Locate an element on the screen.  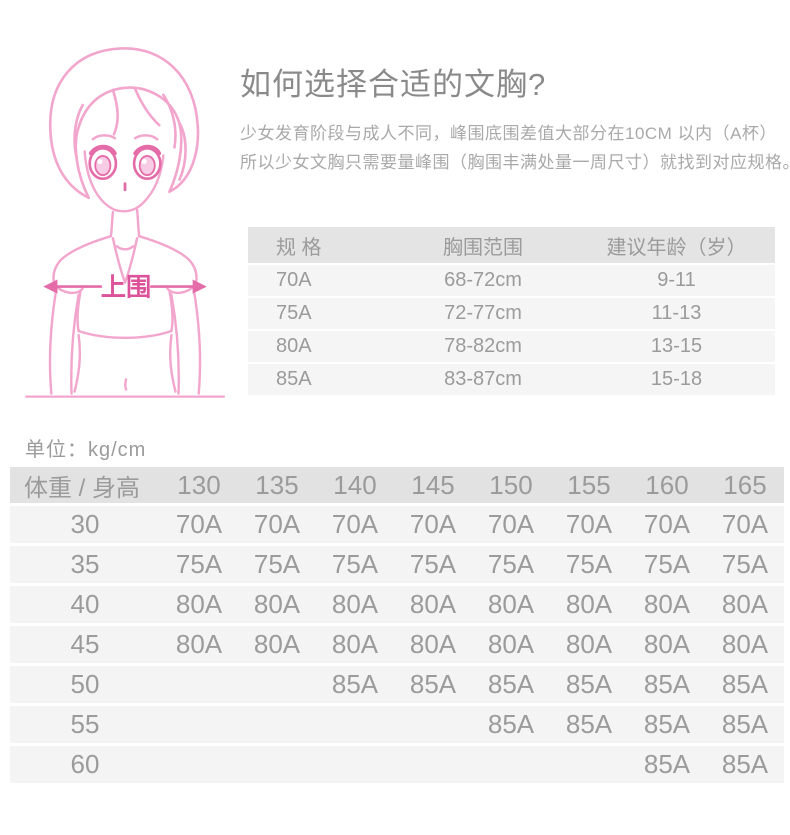
weight-header: 40 is located at coordinates (85, 604).